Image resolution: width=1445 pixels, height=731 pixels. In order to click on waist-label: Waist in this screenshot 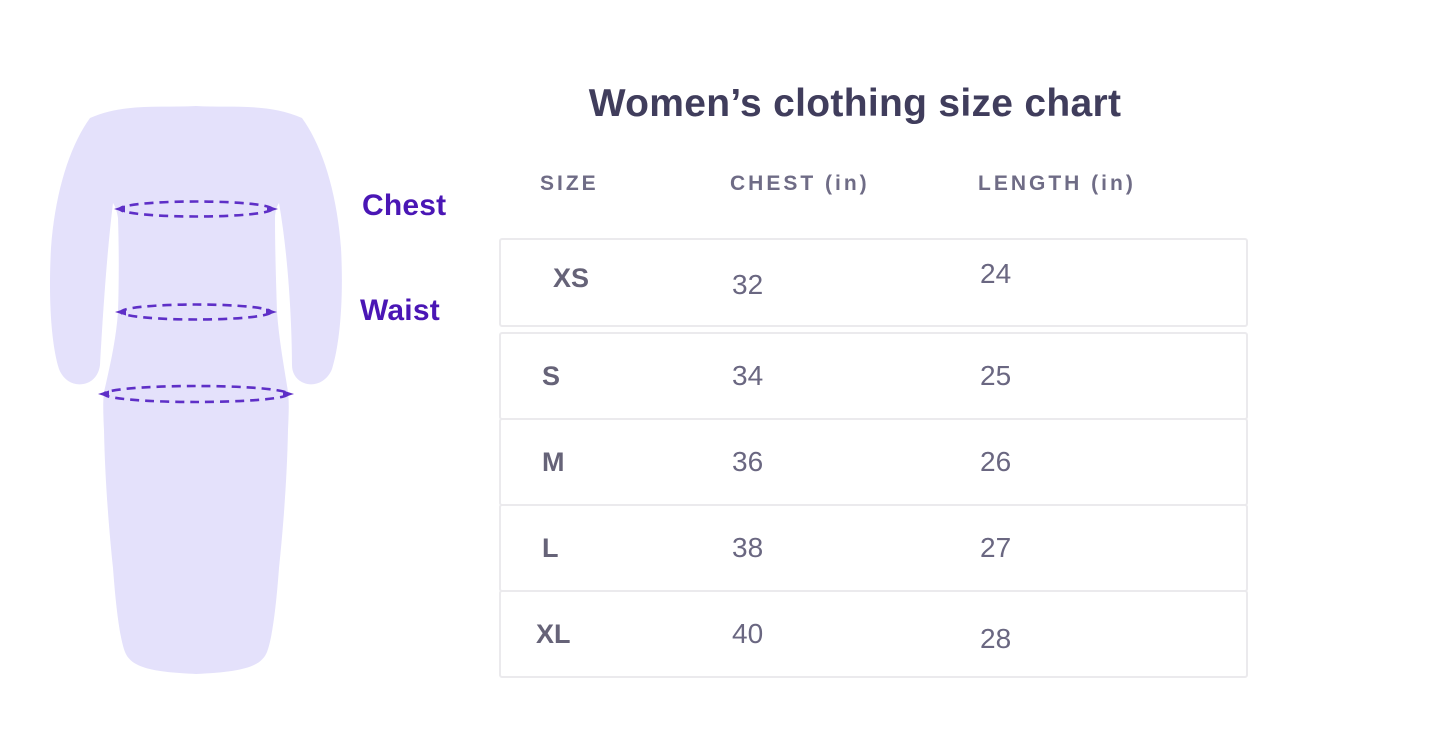, I will do `click(400, 310)`.